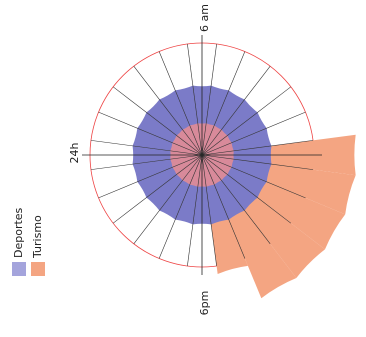 The height and width of the screenshot is (337, 366). What do you see at coordinates (217, 145) in the screenshot?
I see `sector-series2-h10` at bounding box center [217, 145].